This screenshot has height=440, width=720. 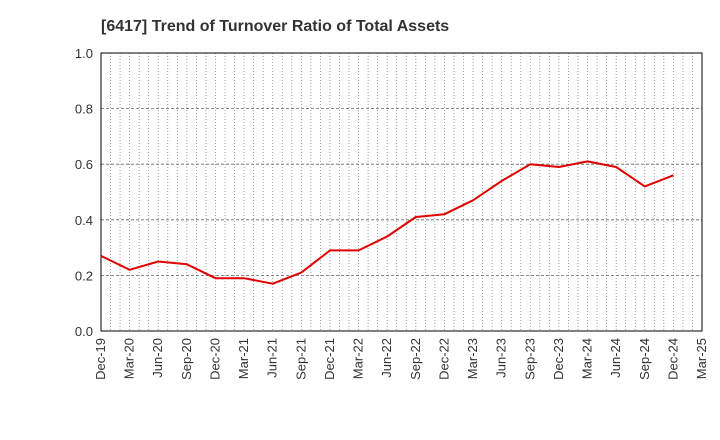 I want to click on y-tick-label: 0.6, so click(x=84, y=164).